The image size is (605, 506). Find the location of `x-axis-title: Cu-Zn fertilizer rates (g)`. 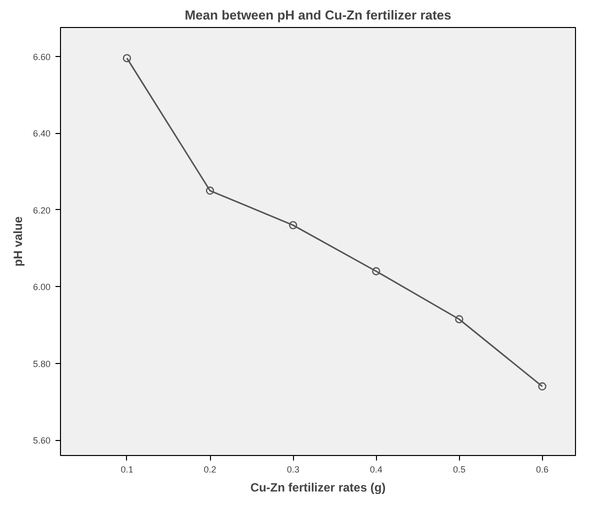

x-axis-title: Cu-Zn fertilizer rates (g) is located at coordinates (318, 487).